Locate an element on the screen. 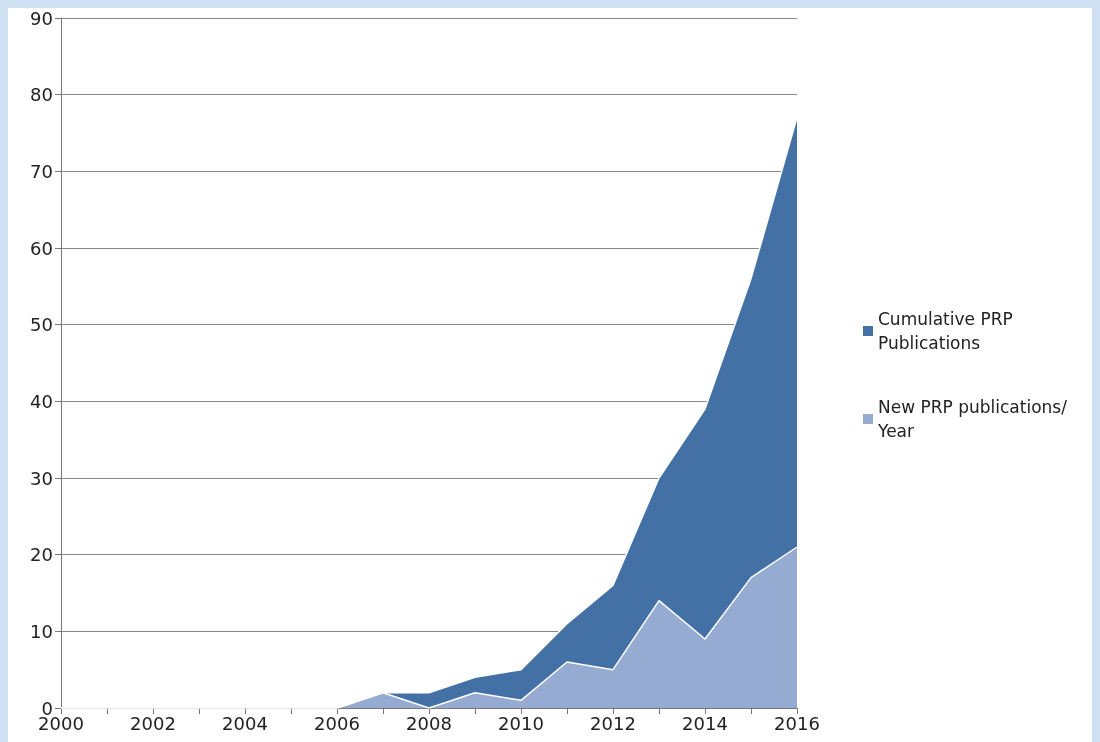 The width and height of the screenshot is (1100, 742). x-tick-label: 2008 is located at coordinates (429, 723).